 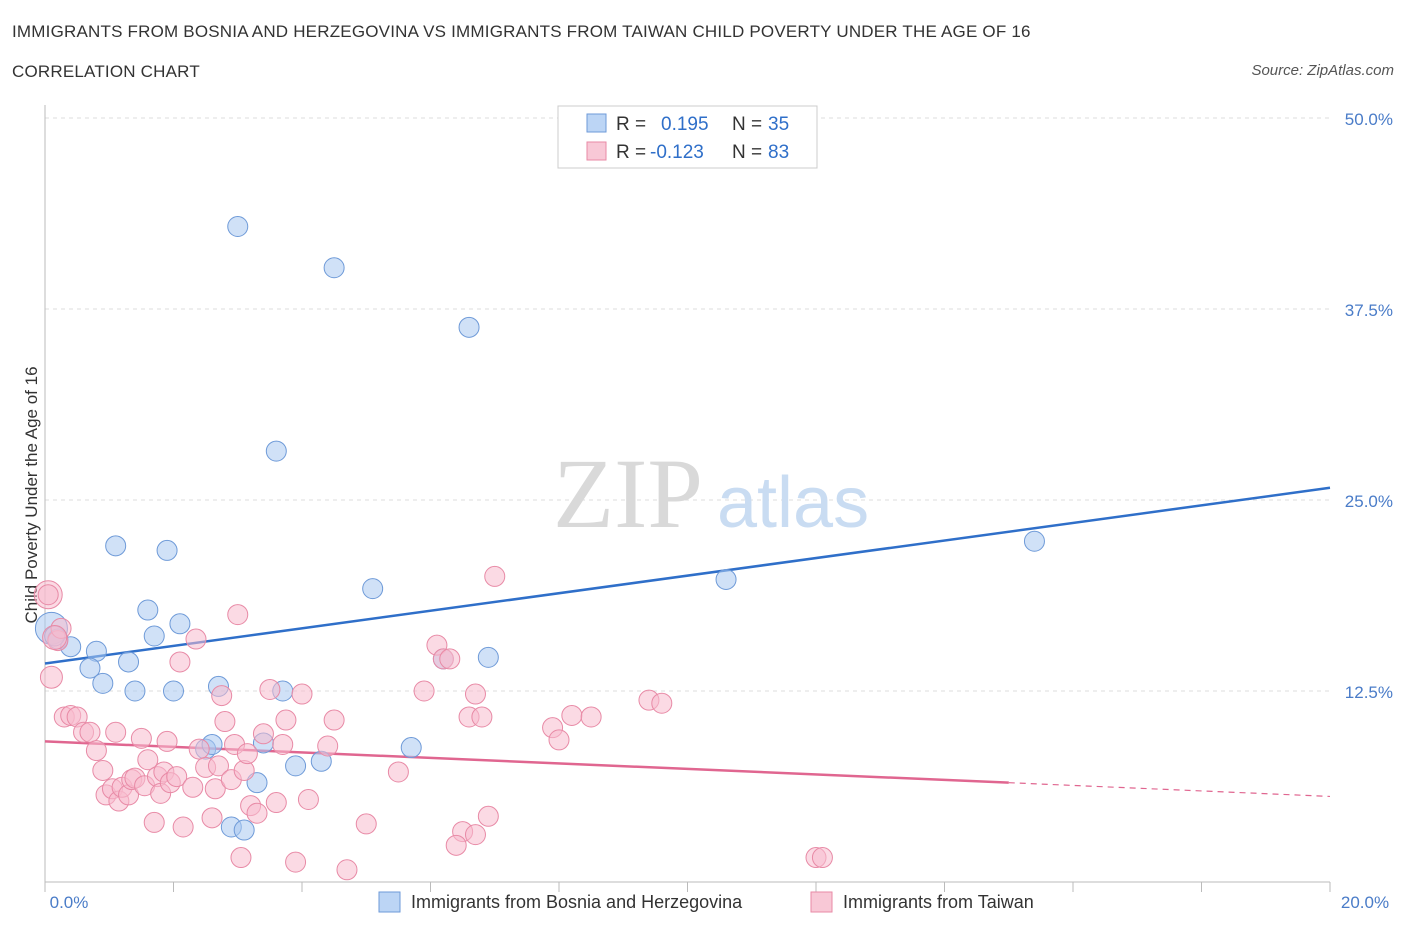 What do you see at coordinates (106, 71) in the screenshot?
I see `chart-subtitle: CORRELATION CHART` at bounding box center [106, 71].